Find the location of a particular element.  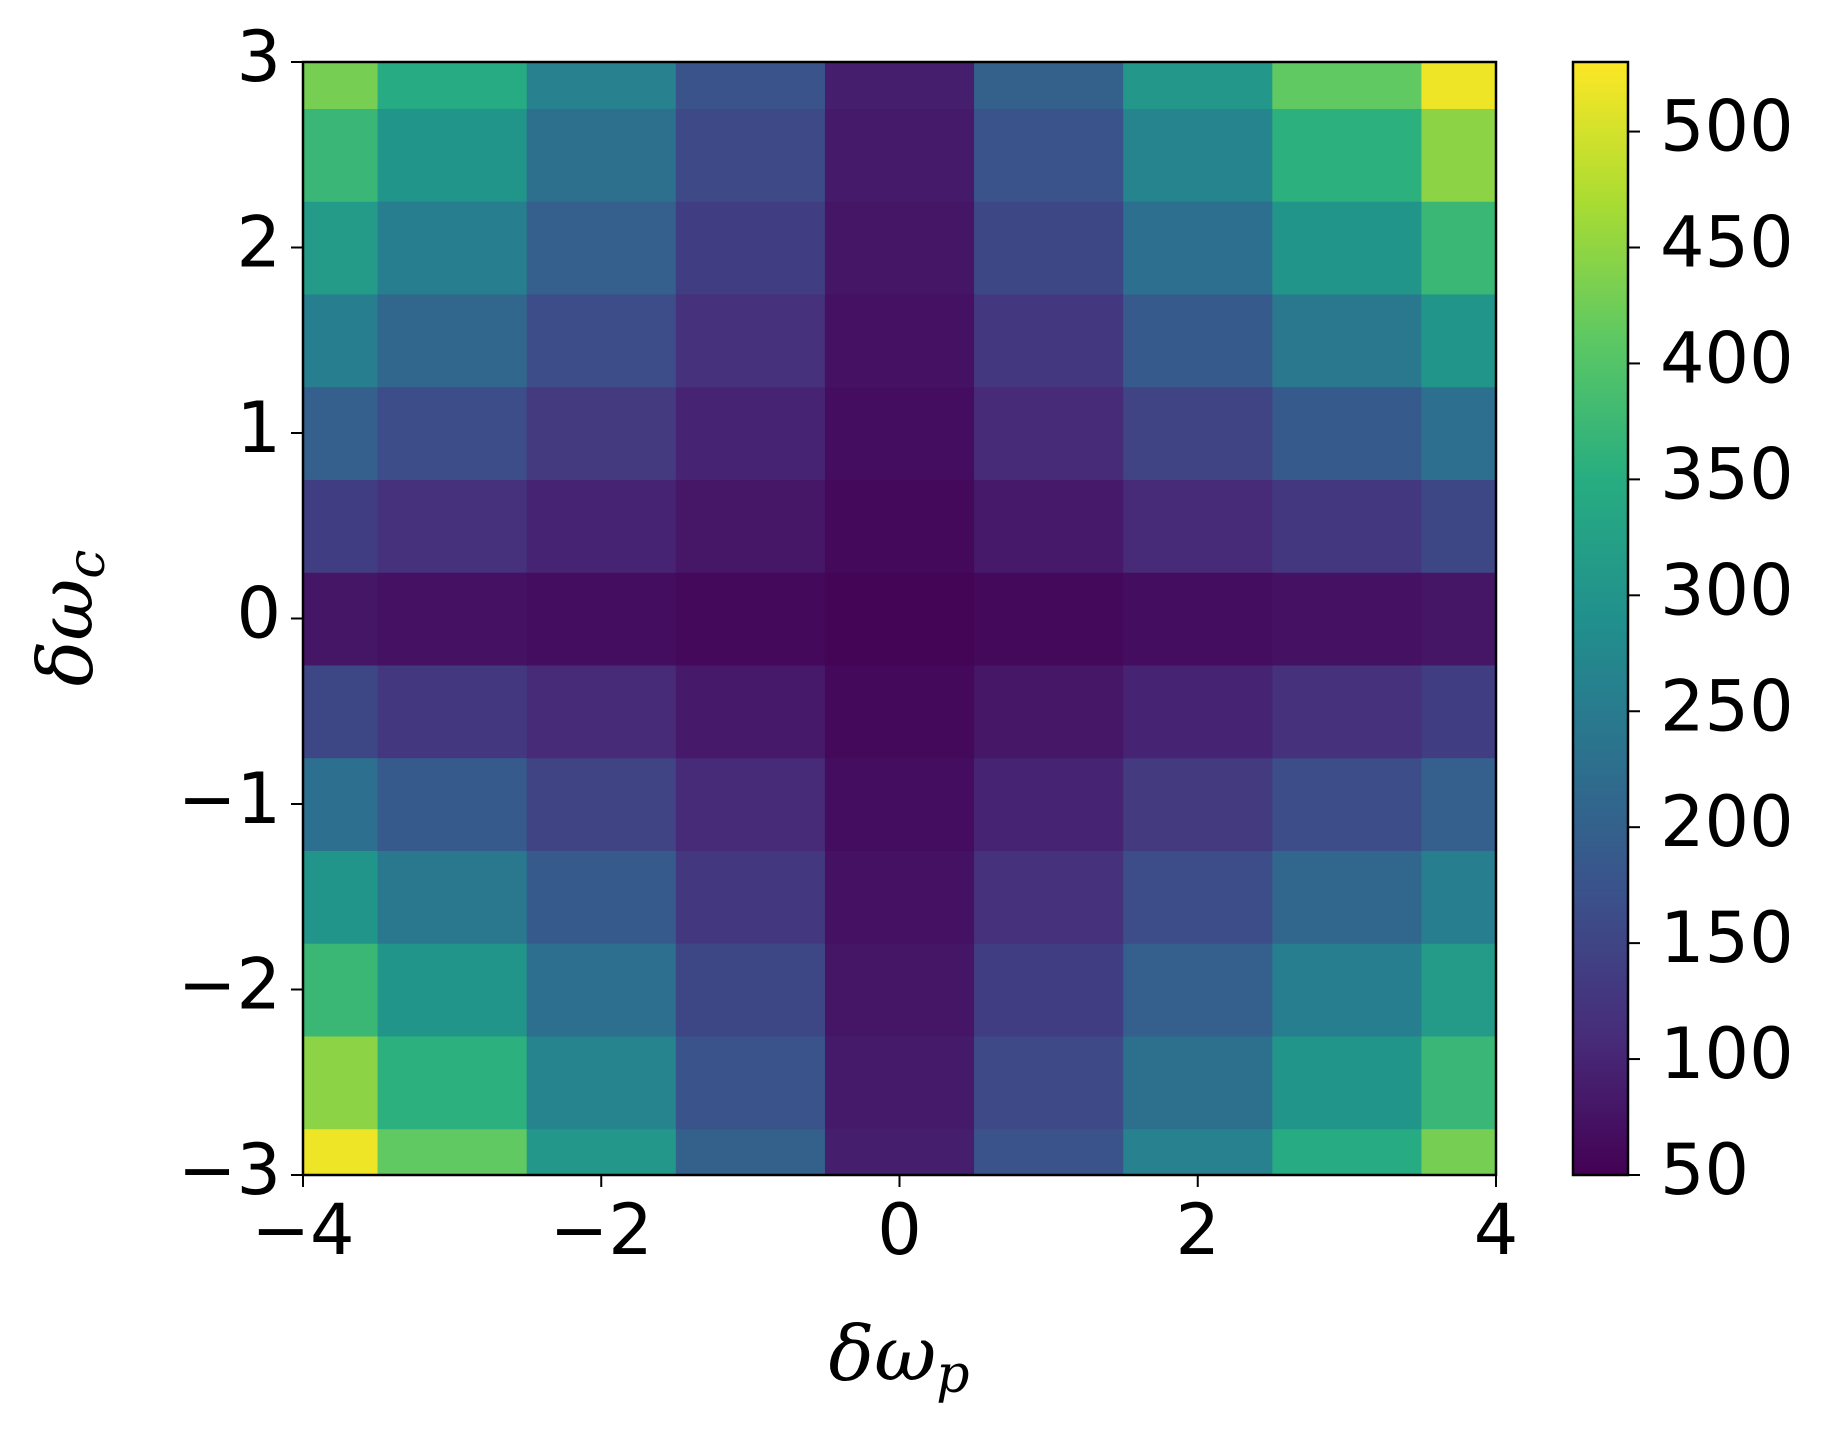

x-tick-label: 0 is located at coordinates (899, 1230).